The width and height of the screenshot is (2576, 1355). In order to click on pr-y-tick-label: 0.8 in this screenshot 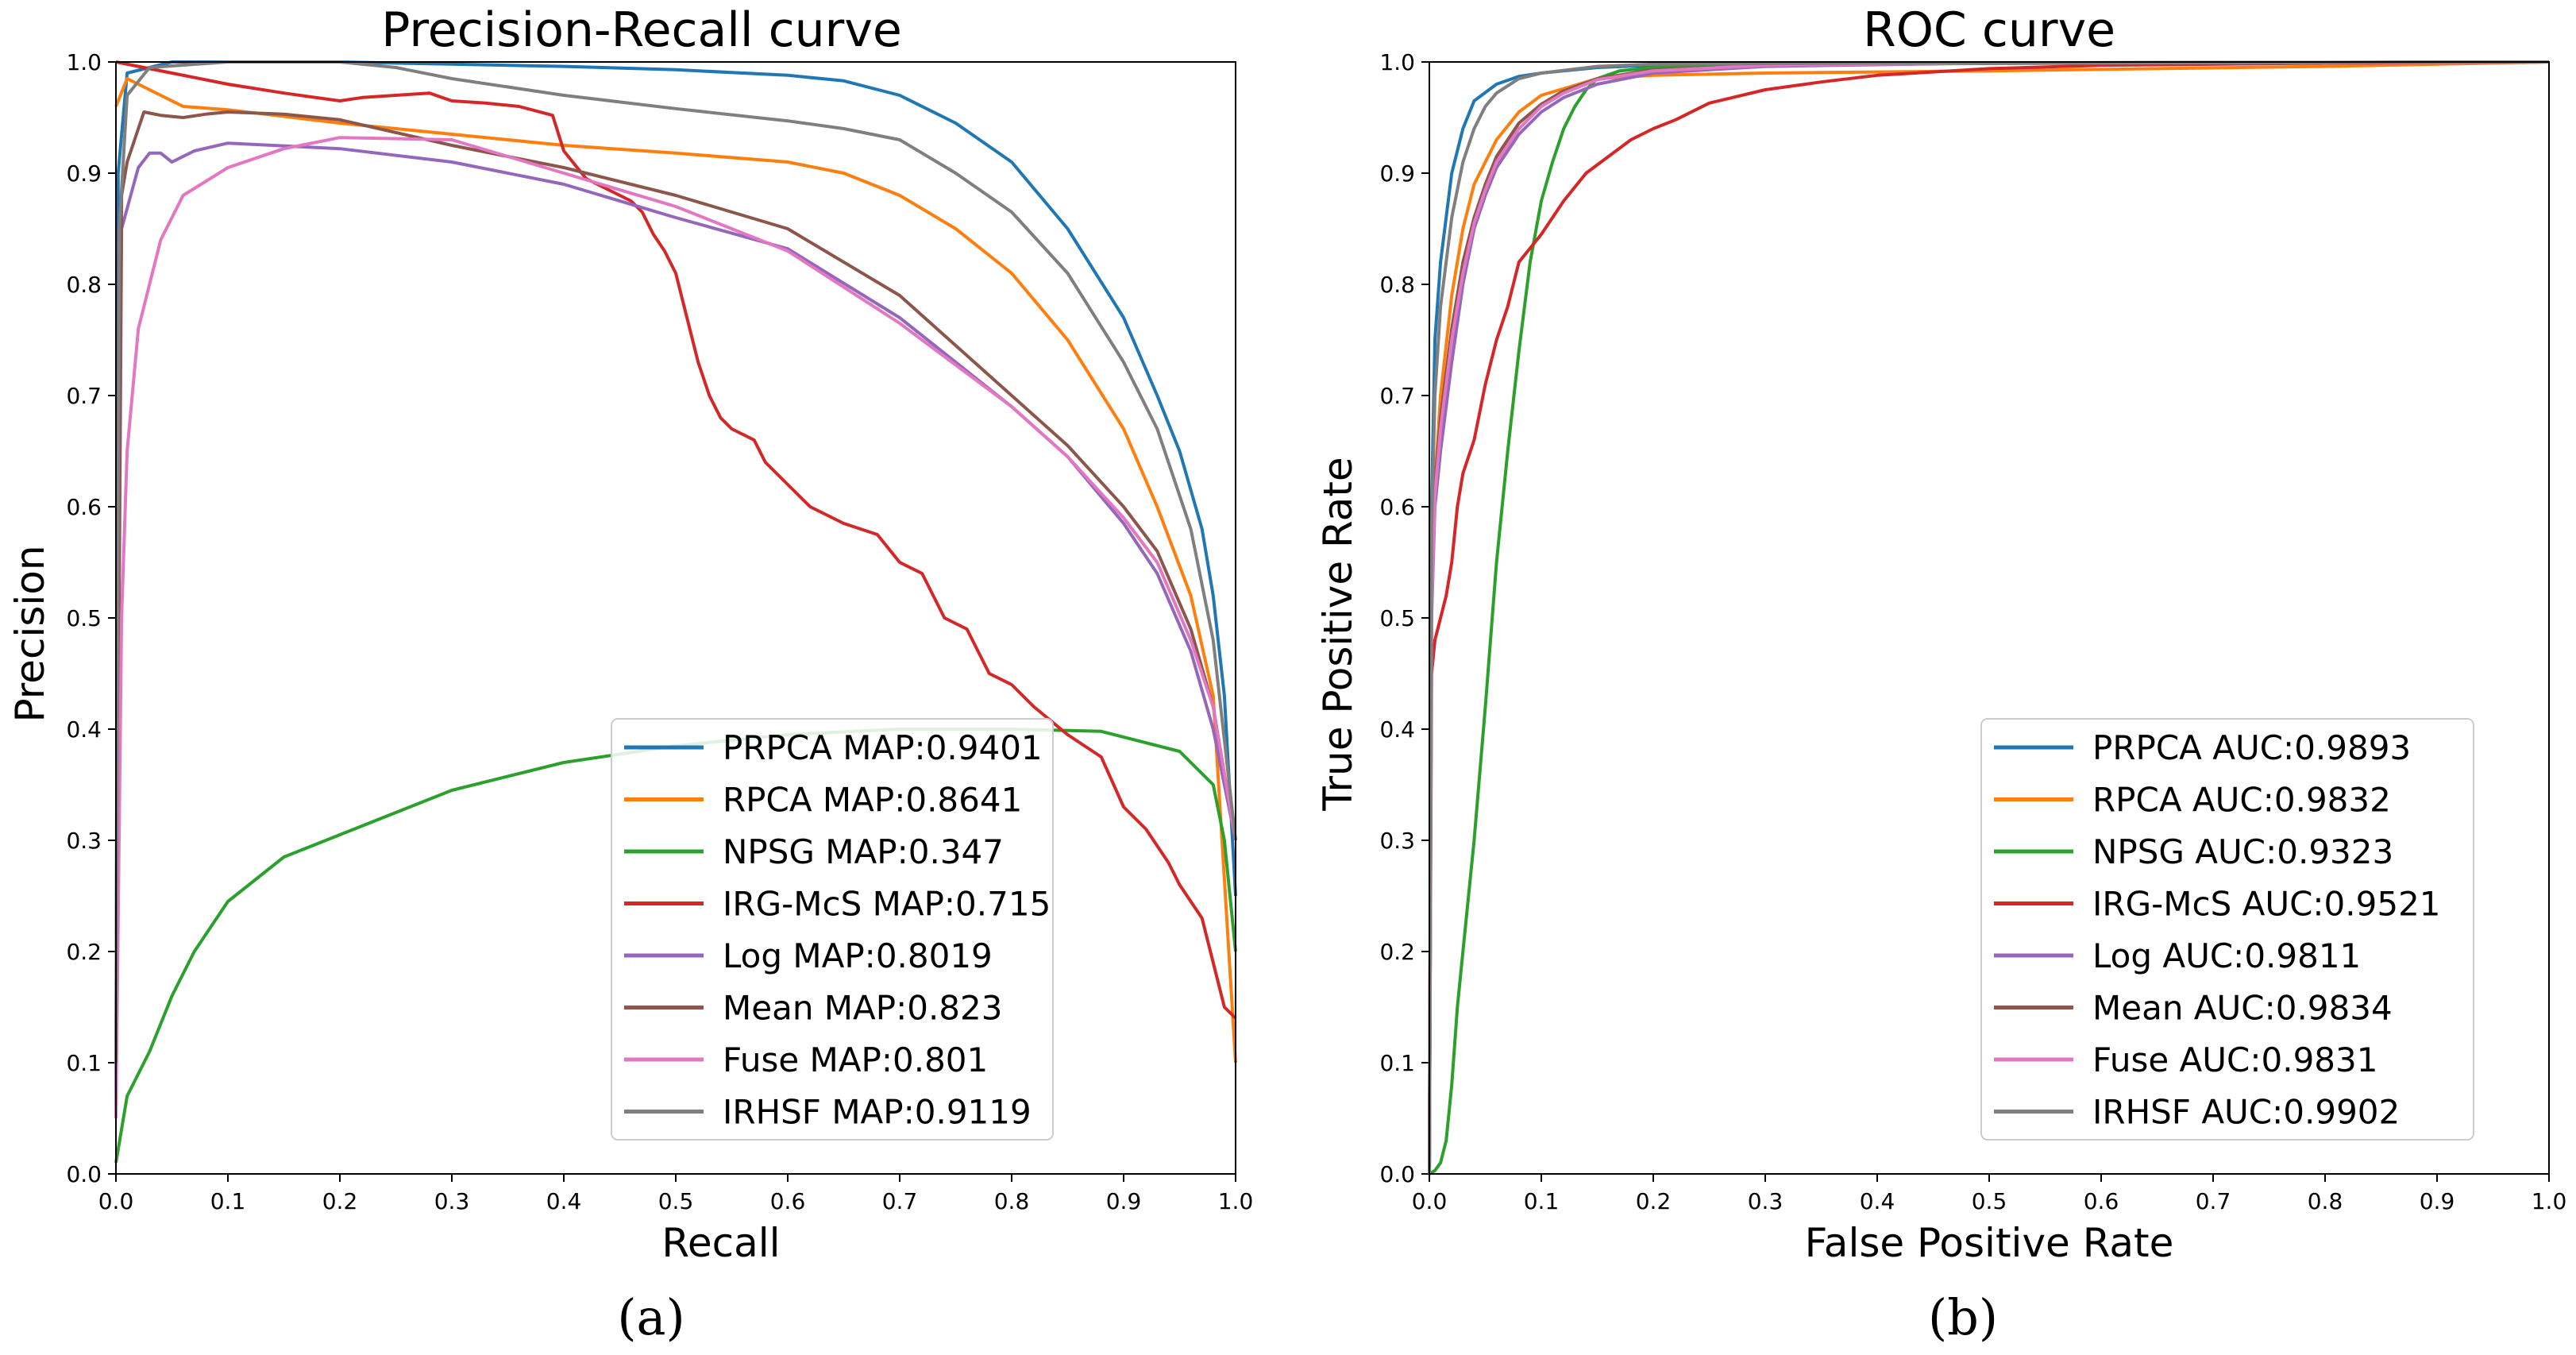, I will do `click(84, 285)`.